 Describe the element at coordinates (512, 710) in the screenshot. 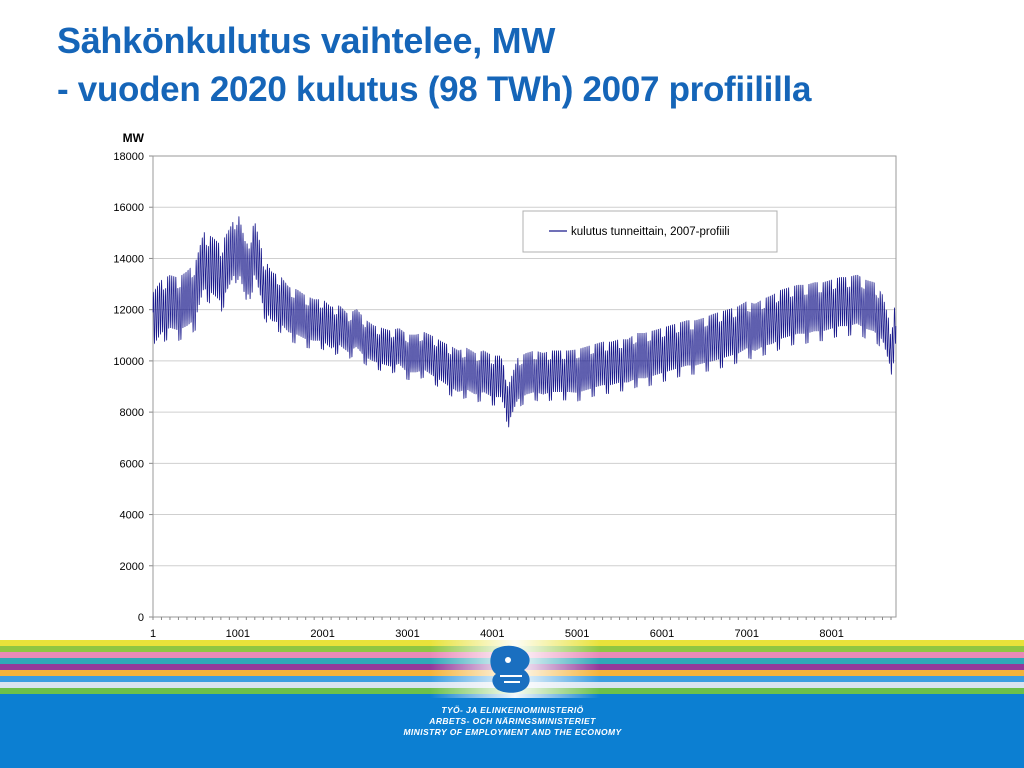

I see `ministry-name-finnish: TYÖ- JA ELINKEINOMINISTERIÖ` at that location.